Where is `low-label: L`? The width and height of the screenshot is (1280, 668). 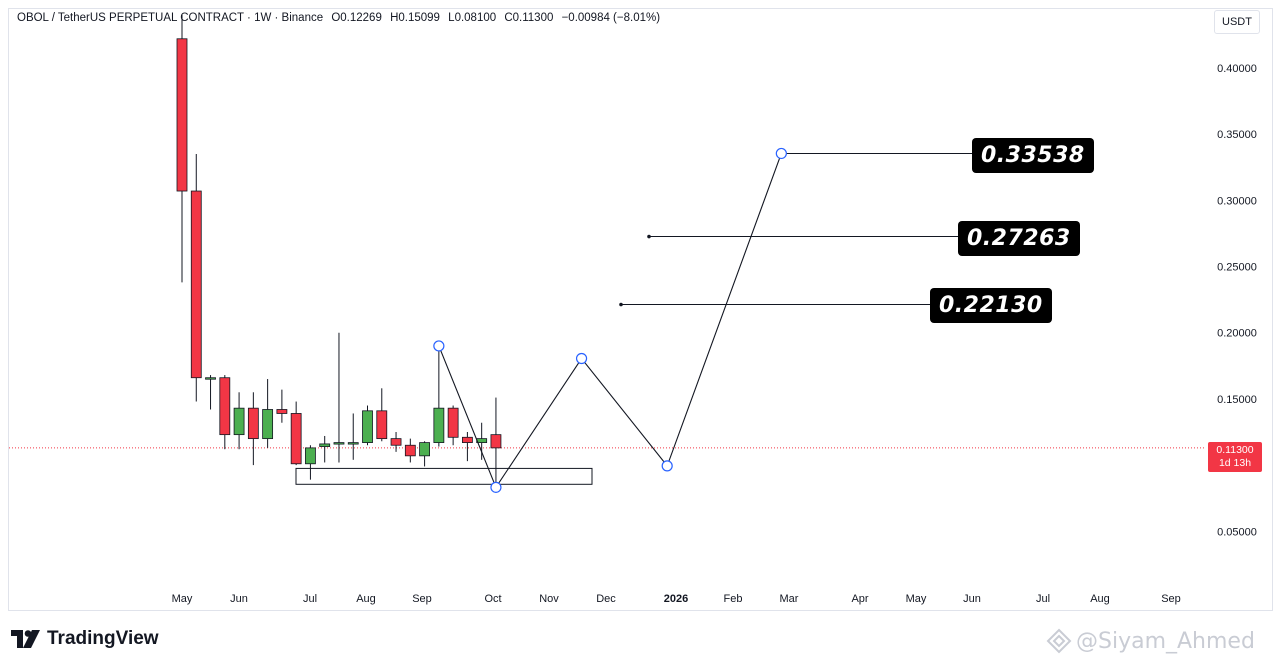 low-label: L is located at coordinates (451, 18).